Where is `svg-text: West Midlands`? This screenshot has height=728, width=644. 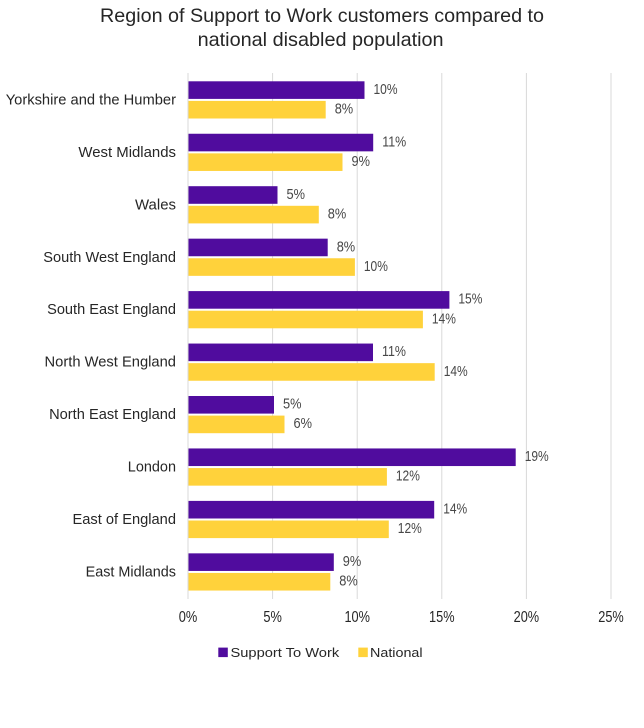
svg-text: West Midlands is located at coordinates (127, 152).